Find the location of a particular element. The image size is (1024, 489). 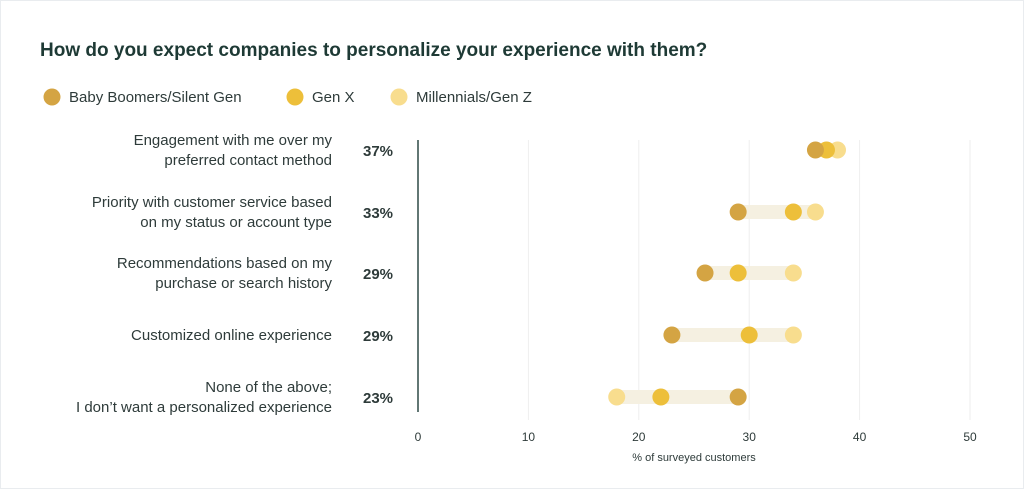

x-tick-50: 50 is located at coordinates (970, 437).